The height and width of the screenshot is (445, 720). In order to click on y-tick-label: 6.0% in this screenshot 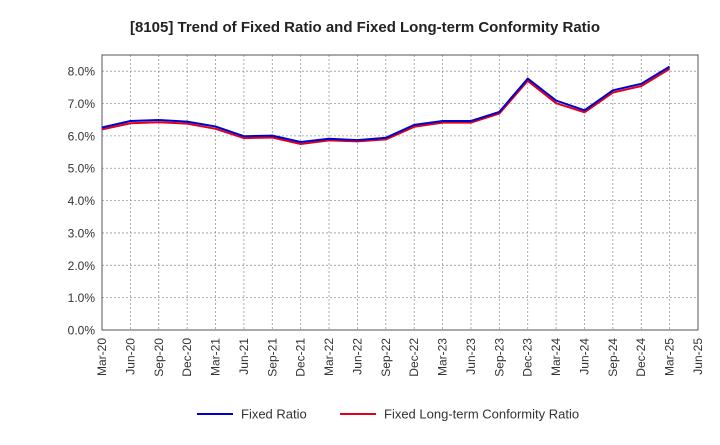, I will do `click(82, 136)`.